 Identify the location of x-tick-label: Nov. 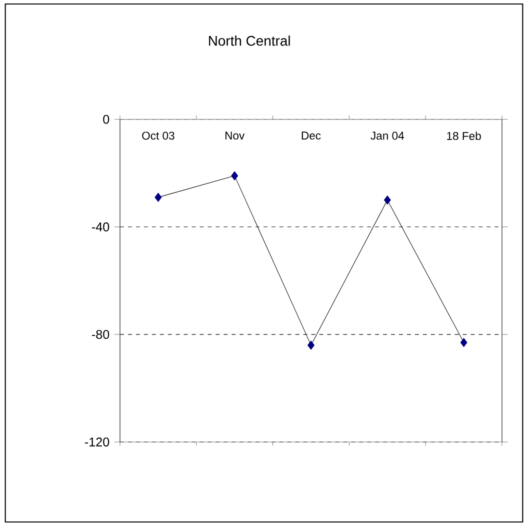
(235, 136).